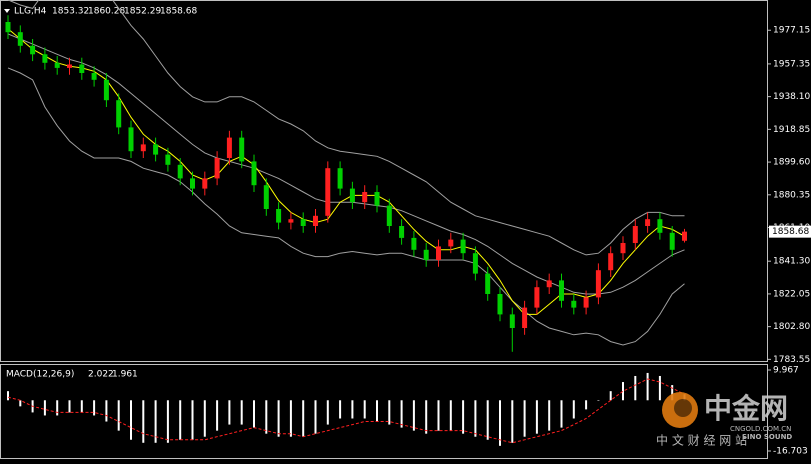  I want to click on brand: 中金网, so click(746, 408).